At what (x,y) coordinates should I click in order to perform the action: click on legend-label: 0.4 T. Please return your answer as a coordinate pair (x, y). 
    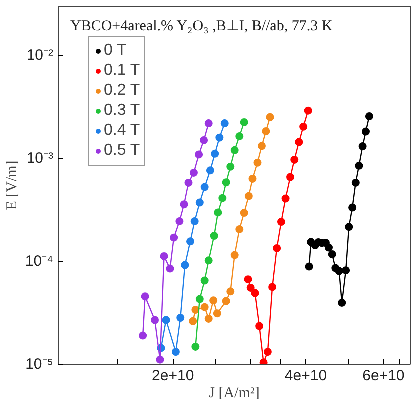
    Looking at the image, I should click on (122, 131).